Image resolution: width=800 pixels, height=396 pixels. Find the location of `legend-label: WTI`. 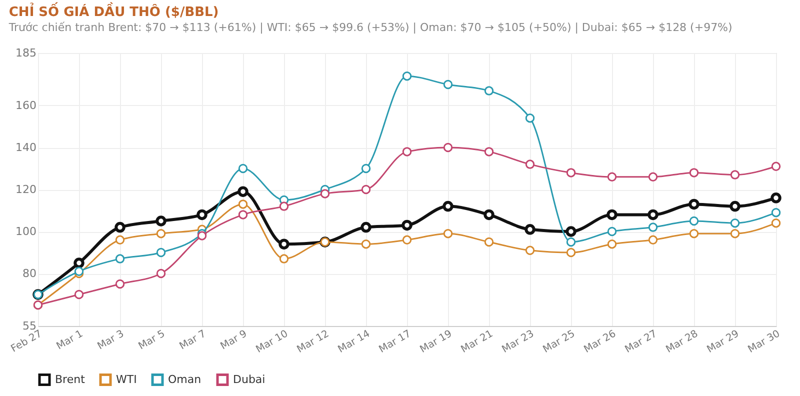

legend-label: WTI is located at coordinates (126, 379).